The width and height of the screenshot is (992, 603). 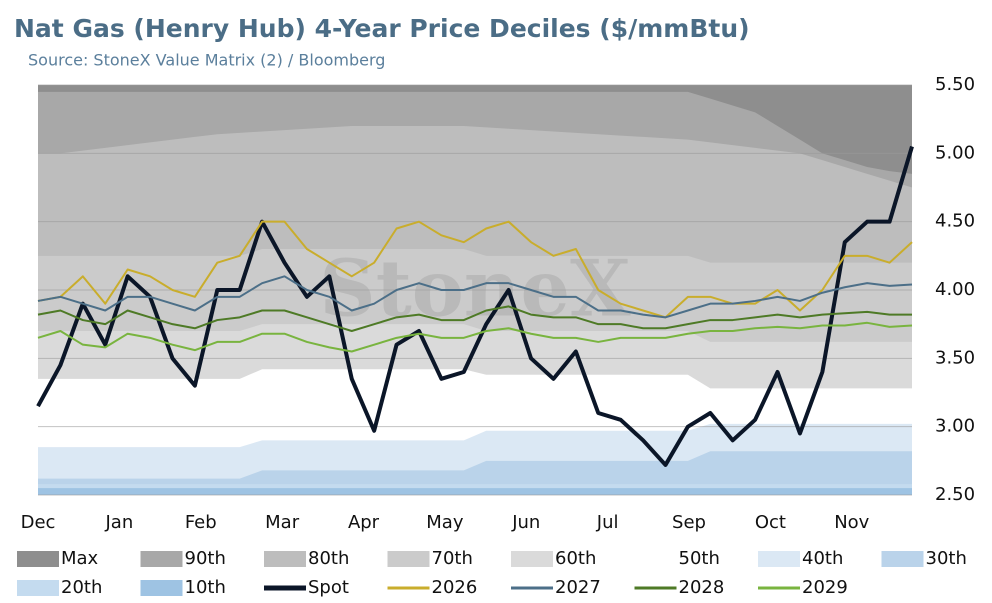 What do you see at coordinates (364, 522) in the screenshot?
I see `x-tick-label: Apr` at bounding box center [364, 522].